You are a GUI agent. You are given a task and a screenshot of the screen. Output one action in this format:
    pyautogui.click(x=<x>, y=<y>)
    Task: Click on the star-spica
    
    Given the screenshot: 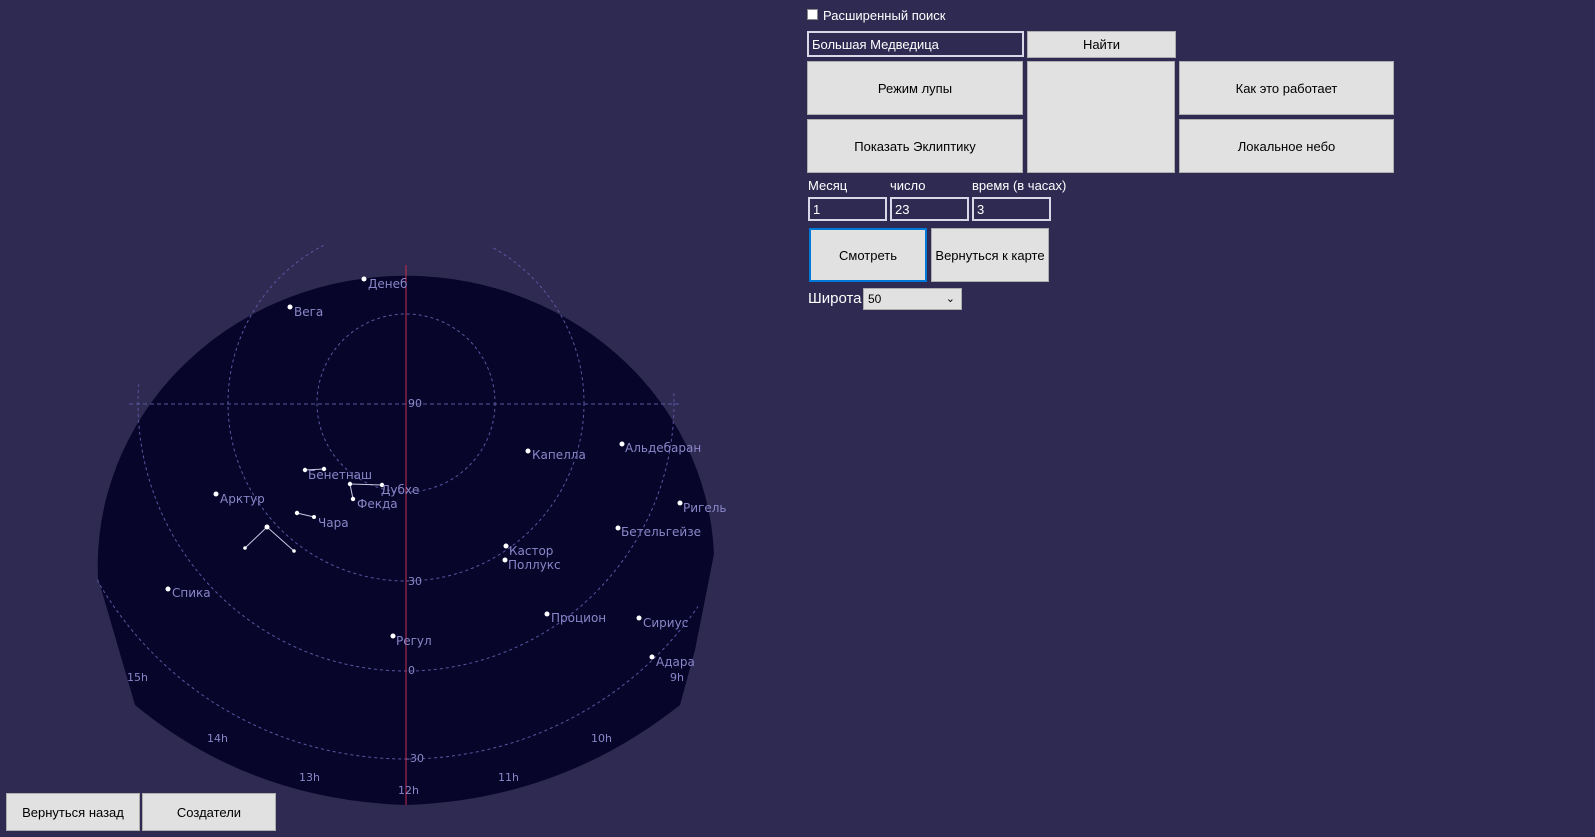 What is the action you would take?
    pyautogui.click(x=168, y=589)
    